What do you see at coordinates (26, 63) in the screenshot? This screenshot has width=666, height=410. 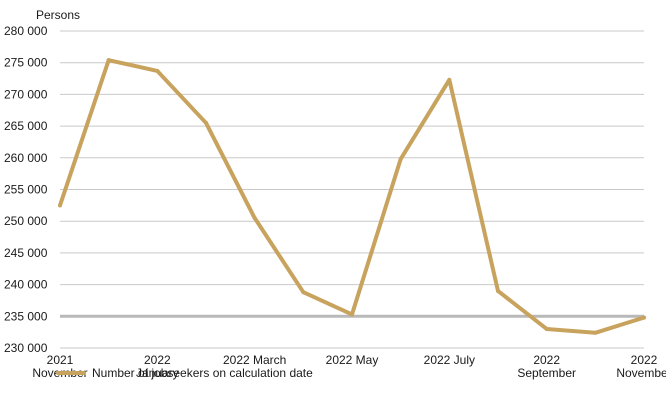 I see `y-tick-label: 275 000` at bounding box center [26, 63].